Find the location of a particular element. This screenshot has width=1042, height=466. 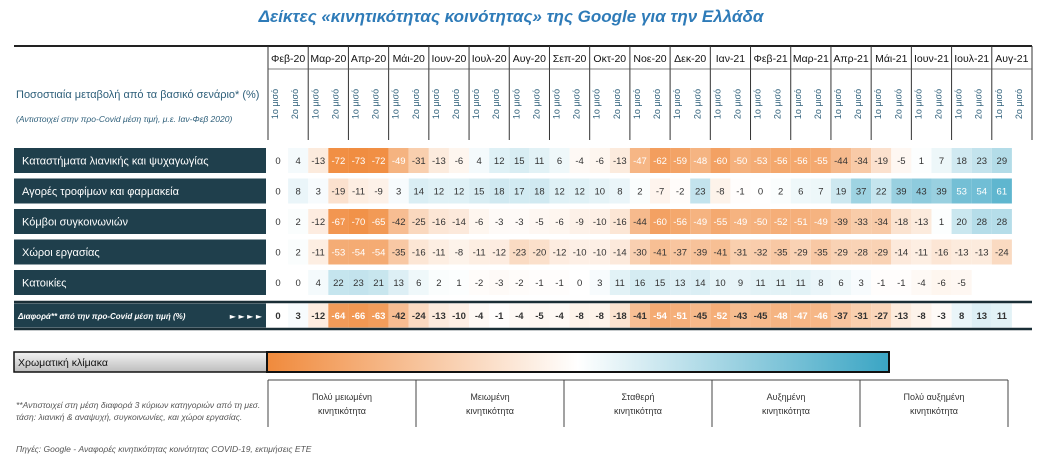

cell-value: -41 is located at coordinates (721, 253).